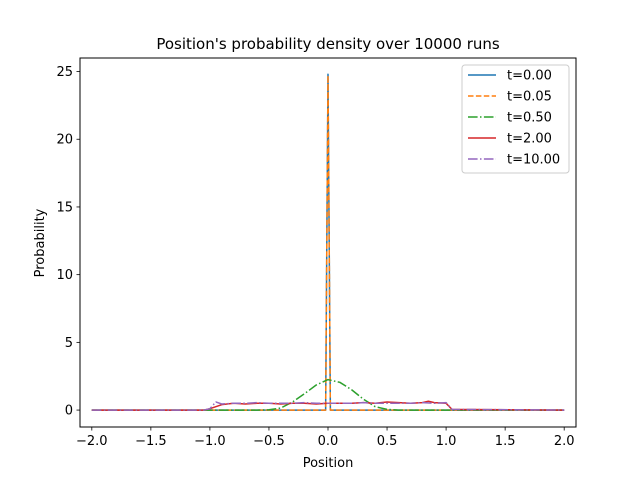 The width and height of the screenshot is (640, 480). I want to click on legend-label-2: t=0.50, so click(529, 118).